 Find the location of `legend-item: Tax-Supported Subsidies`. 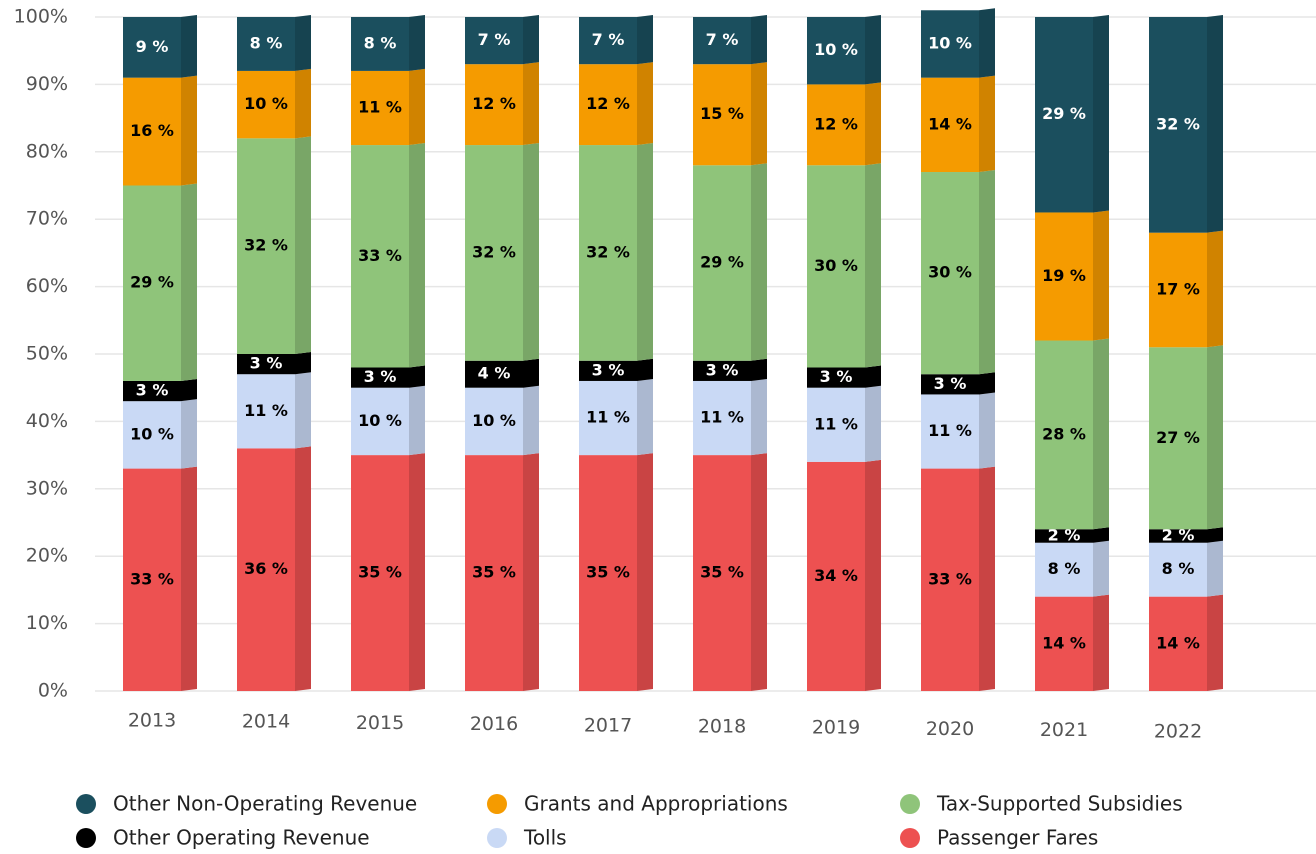

legend-item: Tax-Supported Subsidies is located at coordinates (1041, 804).